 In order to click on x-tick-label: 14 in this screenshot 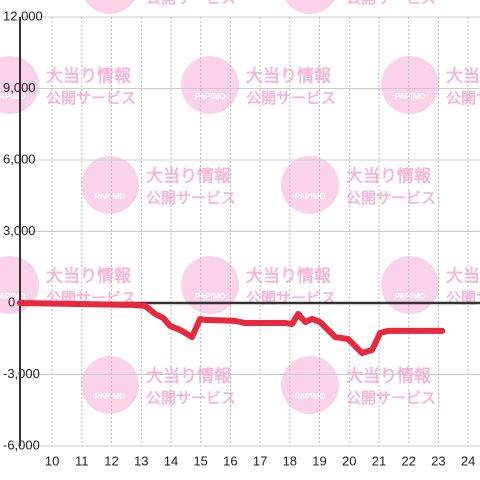, I will do `click(171, 460)`.